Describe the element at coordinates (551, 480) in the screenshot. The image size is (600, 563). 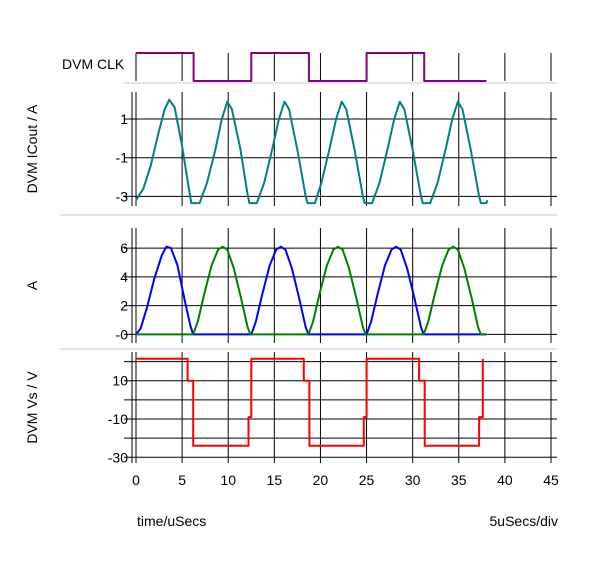
I see `x-tick-label: 45` at that location.